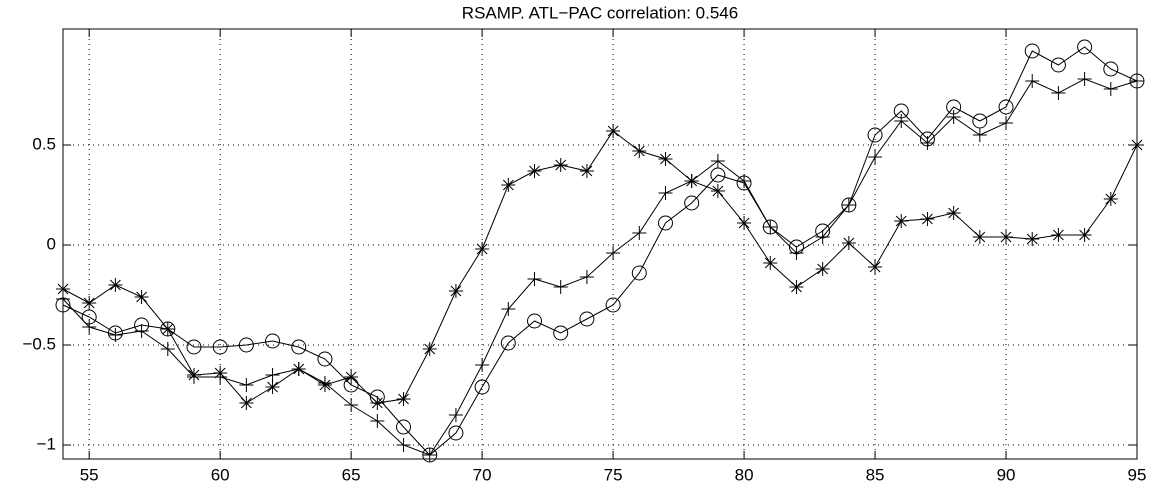  Describe the element at coordinates (875, 474) in the screenshot. I see `x-tick-label: 85` at that location.